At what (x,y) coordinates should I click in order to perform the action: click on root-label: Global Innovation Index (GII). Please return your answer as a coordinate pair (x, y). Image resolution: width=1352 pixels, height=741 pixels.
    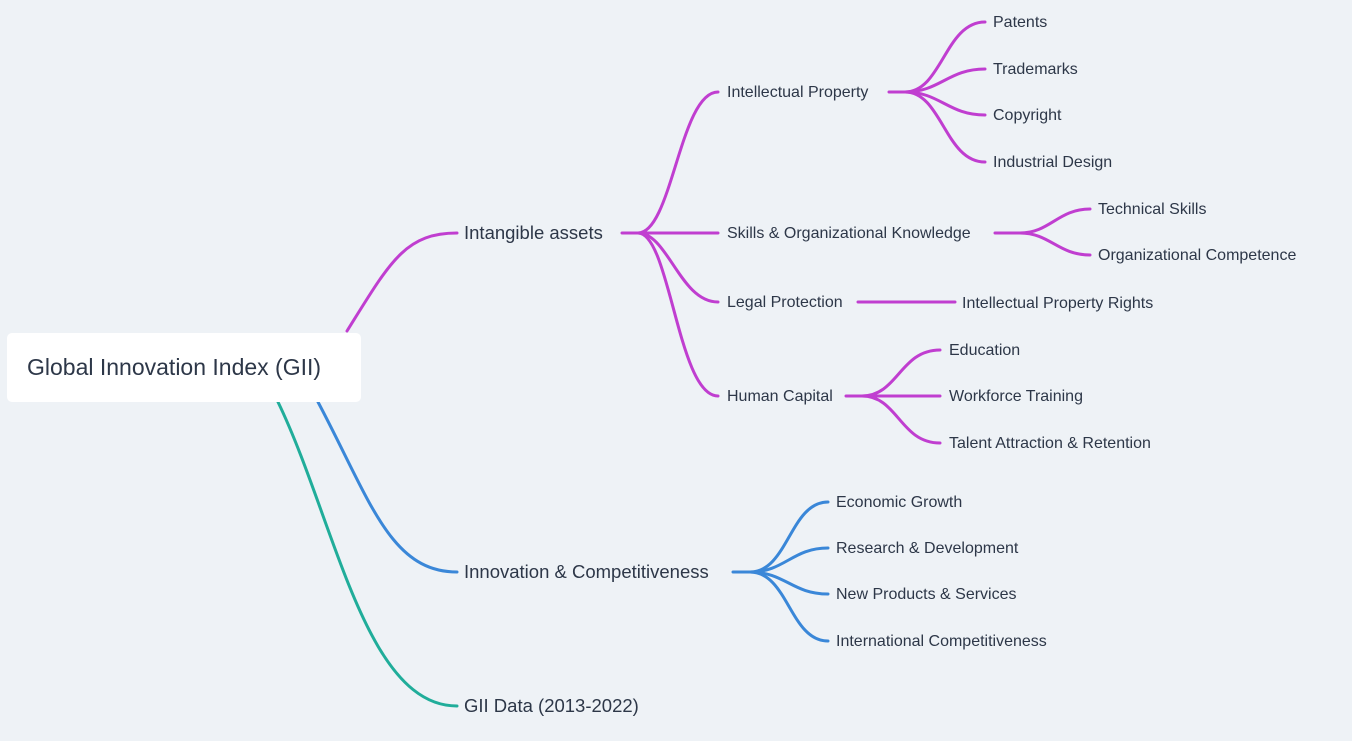
    Looking at the image, I should click on (174, 367).